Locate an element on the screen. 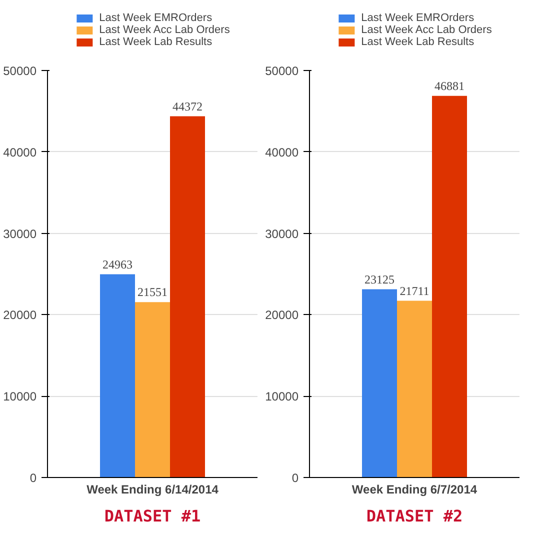 This screenshot has width=550, height=550. text: DATASET #2 is located at coordinates (414, 516).